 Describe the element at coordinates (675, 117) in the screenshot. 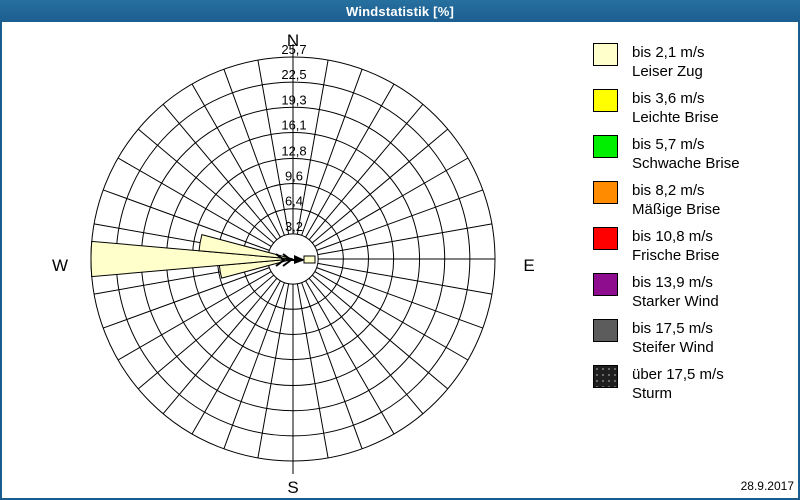

I see `legend-wind-name: Leichte Brise` at that location.